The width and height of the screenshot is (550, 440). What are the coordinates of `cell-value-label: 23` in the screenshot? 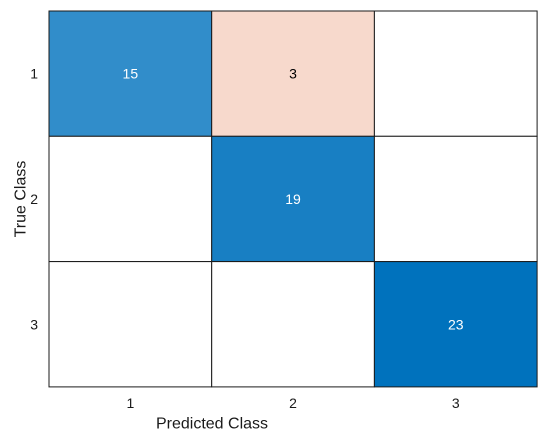 It's located at (456, 324).